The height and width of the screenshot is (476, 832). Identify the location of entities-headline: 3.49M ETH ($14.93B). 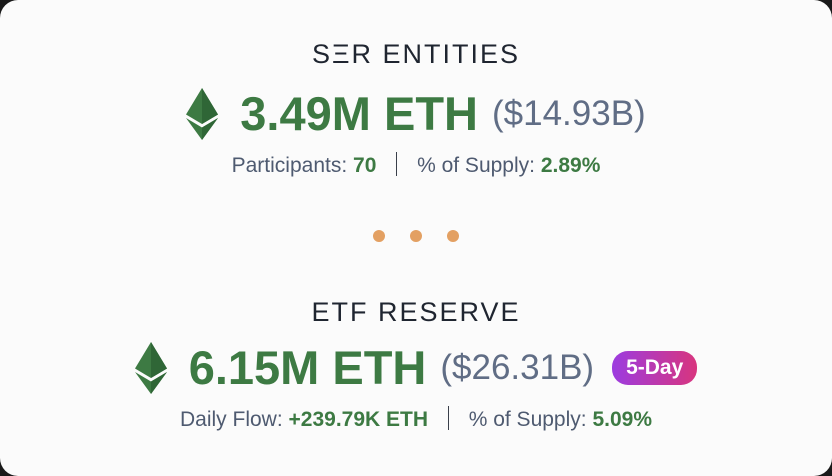
(416, 114).